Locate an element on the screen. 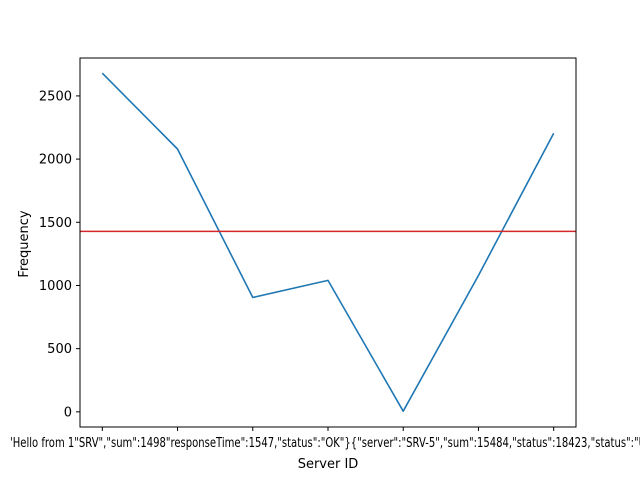  x-axis-label: Server ID is located at coordinates (328, 464).